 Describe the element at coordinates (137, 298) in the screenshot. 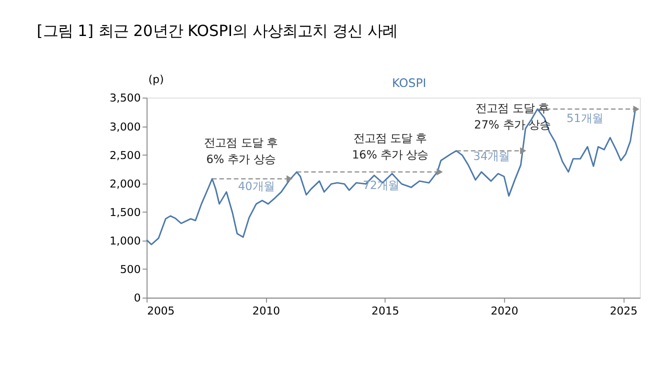

I see `y-tick-label: 0` at that location.